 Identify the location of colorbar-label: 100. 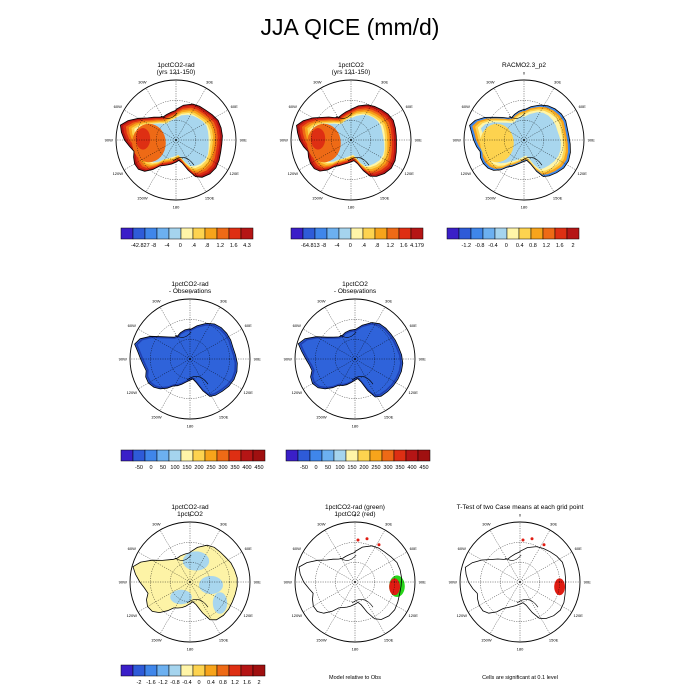
(339, 468).